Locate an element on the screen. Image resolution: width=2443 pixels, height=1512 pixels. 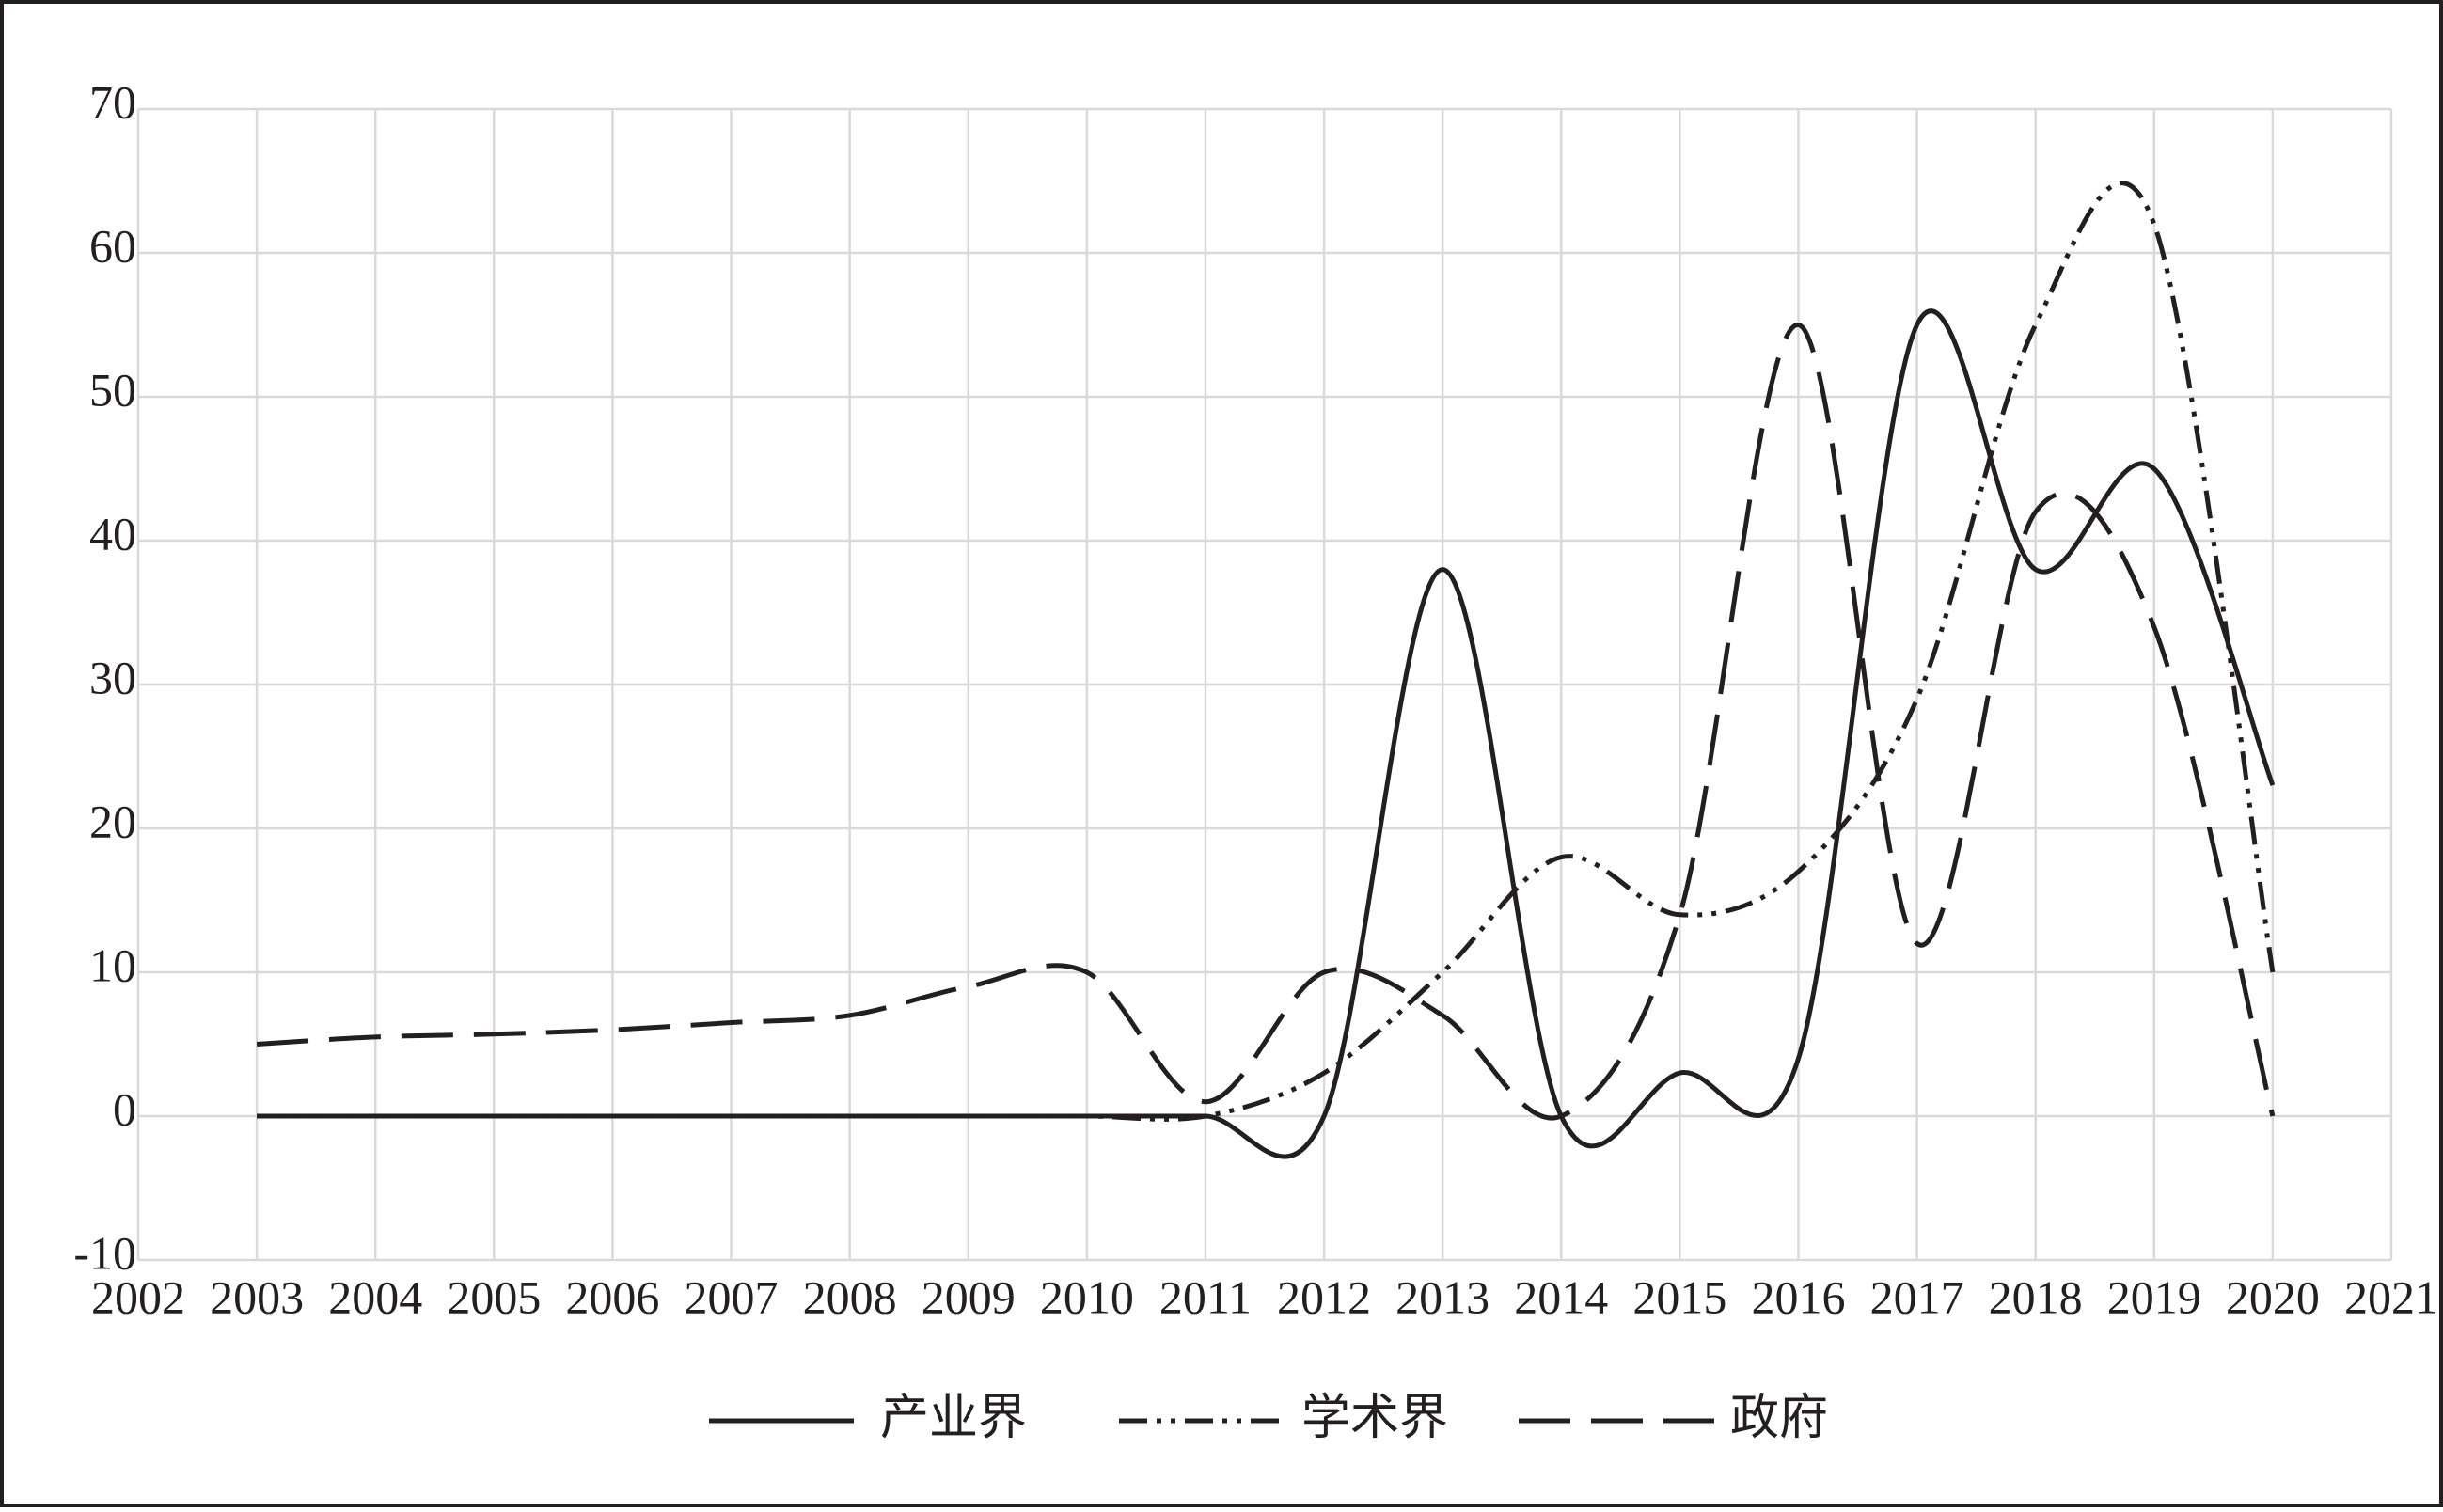
x-tick-label: 2016 is located at coordinates (1798, 1296).